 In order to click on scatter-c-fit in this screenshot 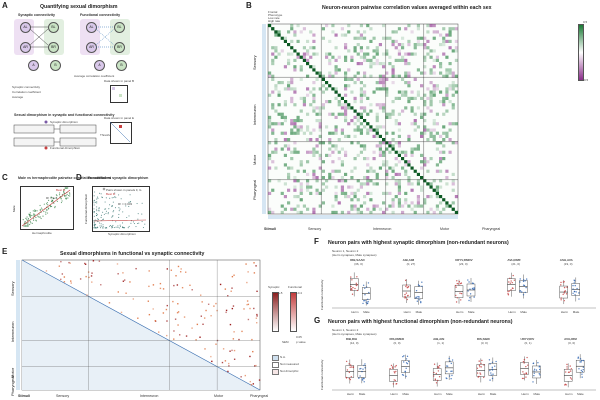, I will do `click(46, 208)`.